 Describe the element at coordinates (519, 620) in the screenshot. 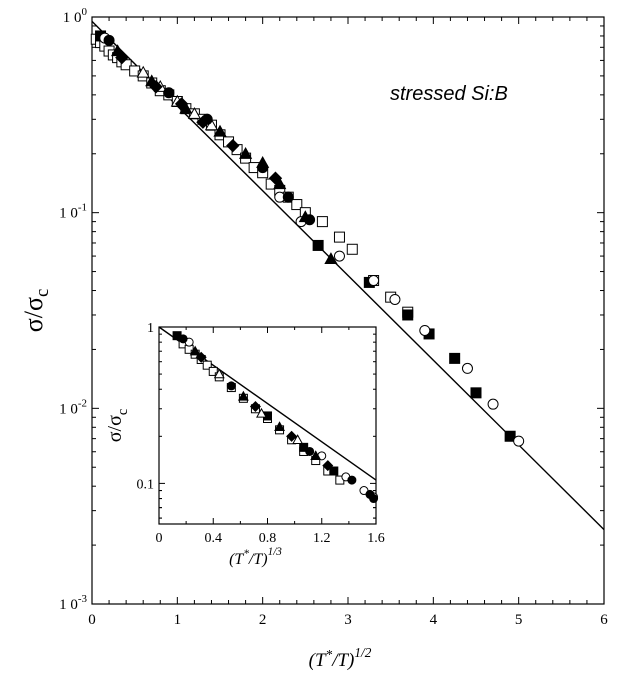

I see `x-tick-label: 5` at that location.